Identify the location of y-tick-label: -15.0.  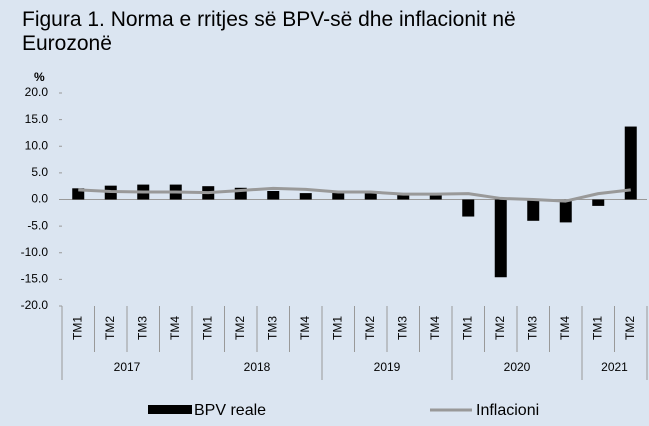
(35, 279).